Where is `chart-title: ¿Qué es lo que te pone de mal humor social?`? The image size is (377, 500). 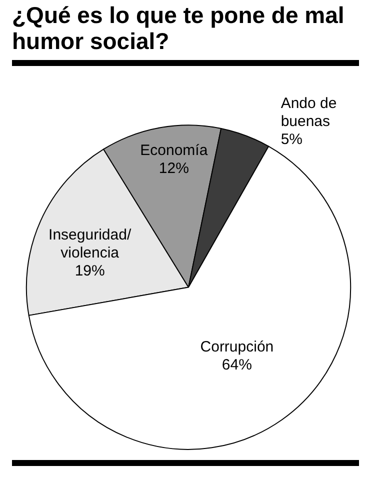 chart-title: ¿Qué es lo que te pone de mal humor social? is located at coordinates (179, 28).